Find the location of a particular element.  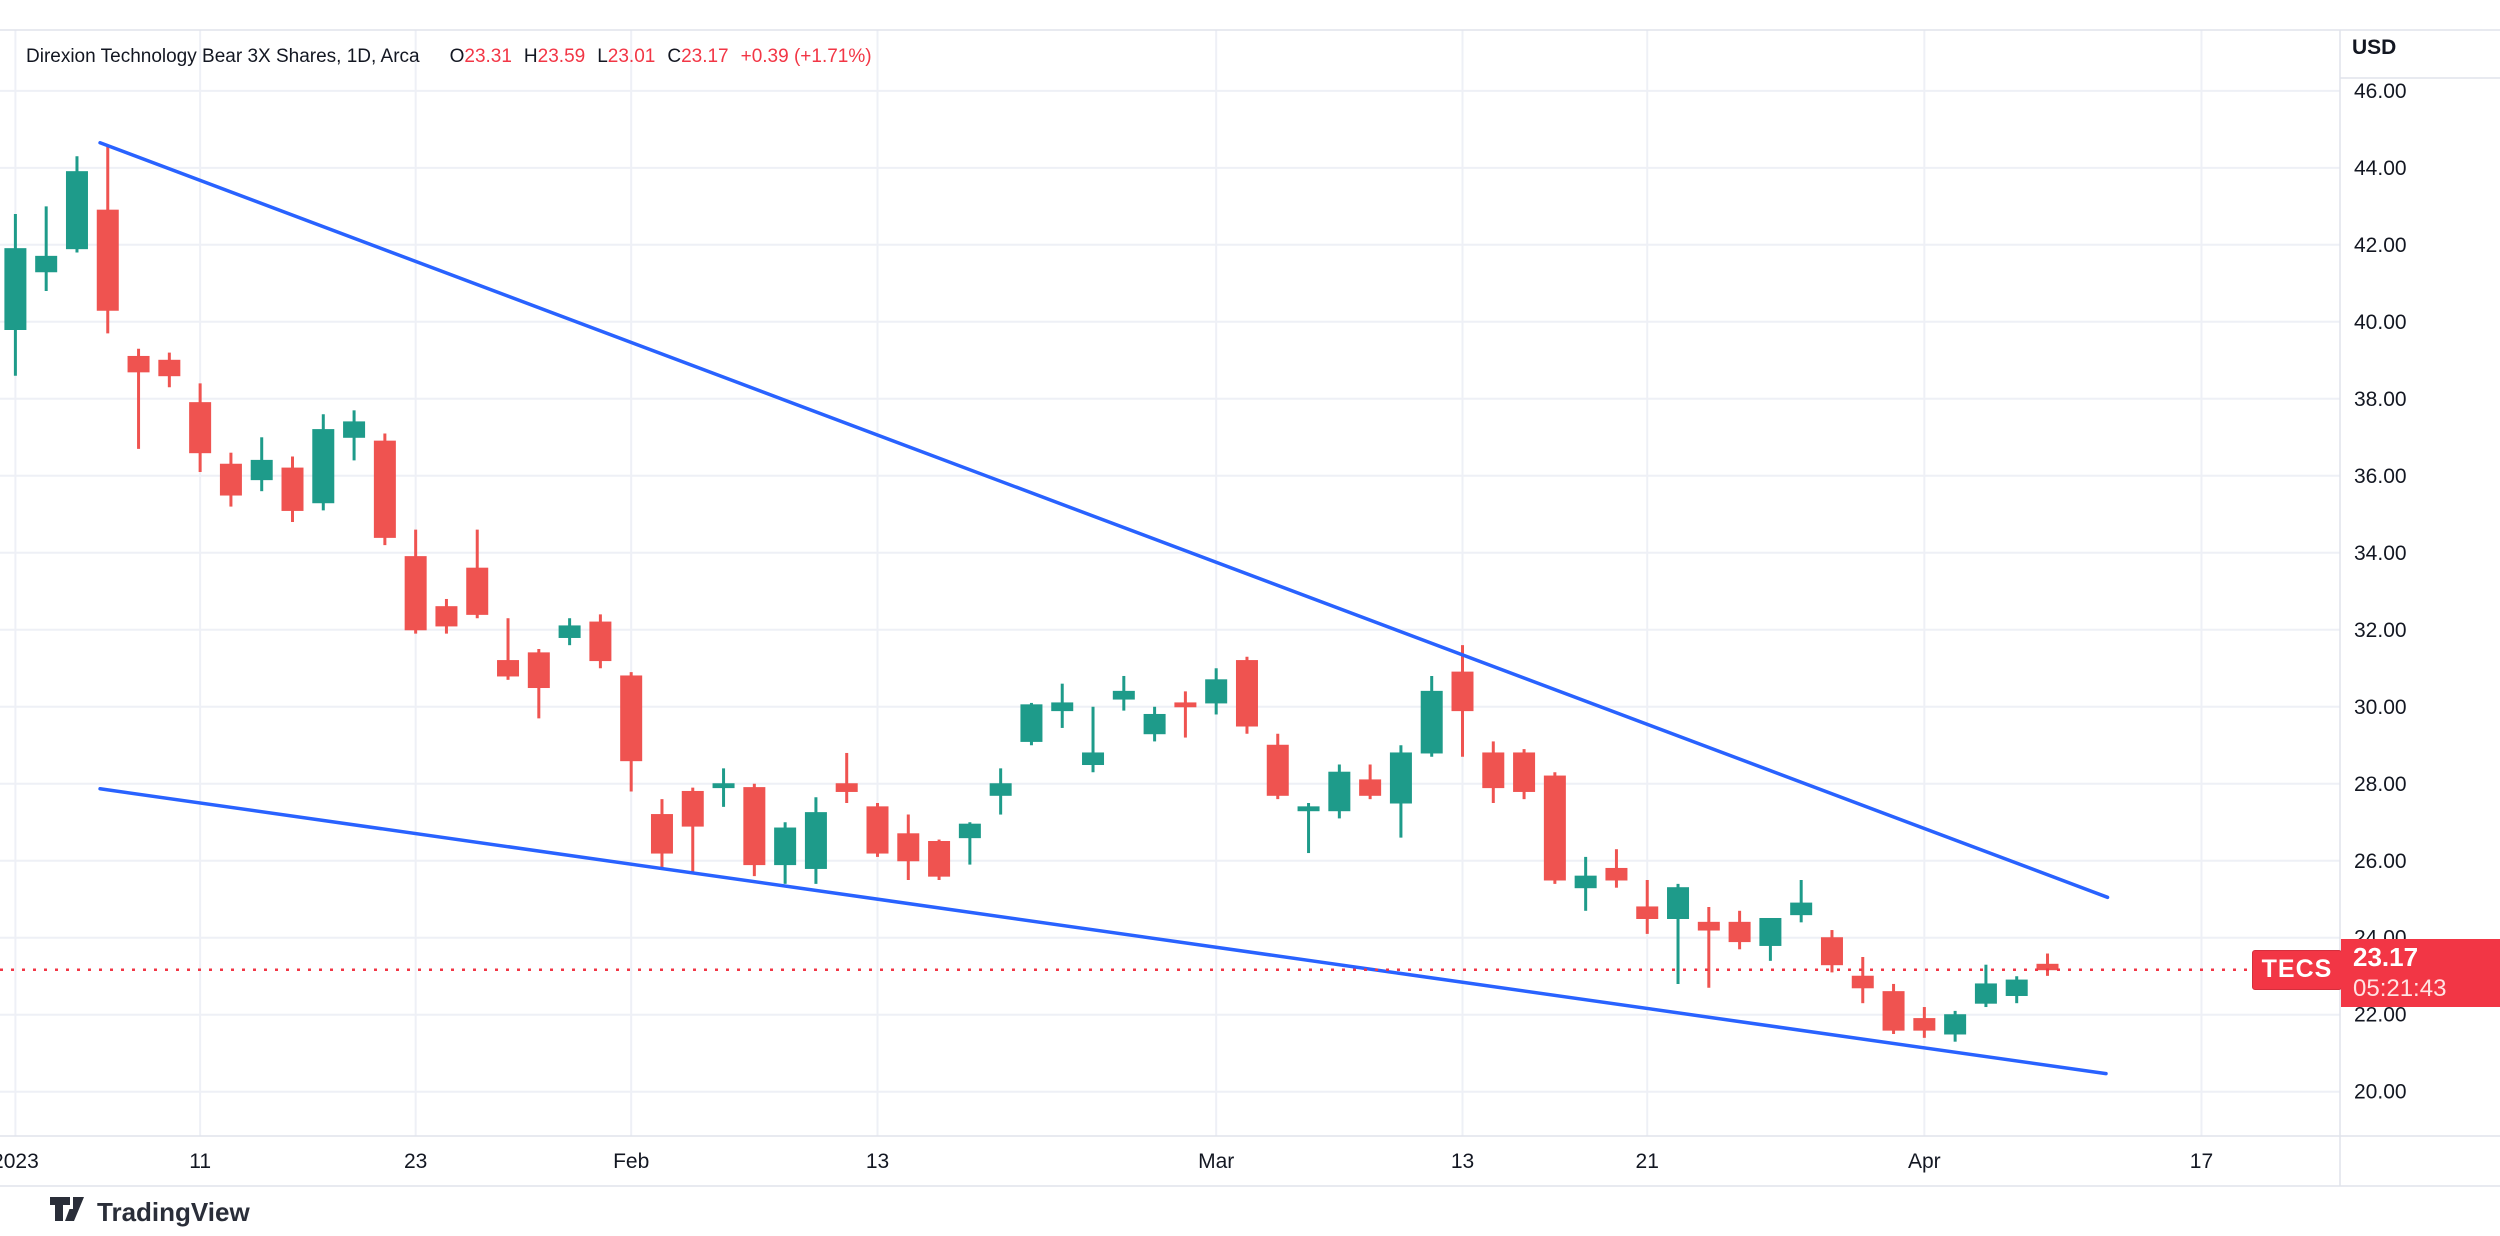

price-tick-label: 38.00 is located at coordinates (2380, 399).